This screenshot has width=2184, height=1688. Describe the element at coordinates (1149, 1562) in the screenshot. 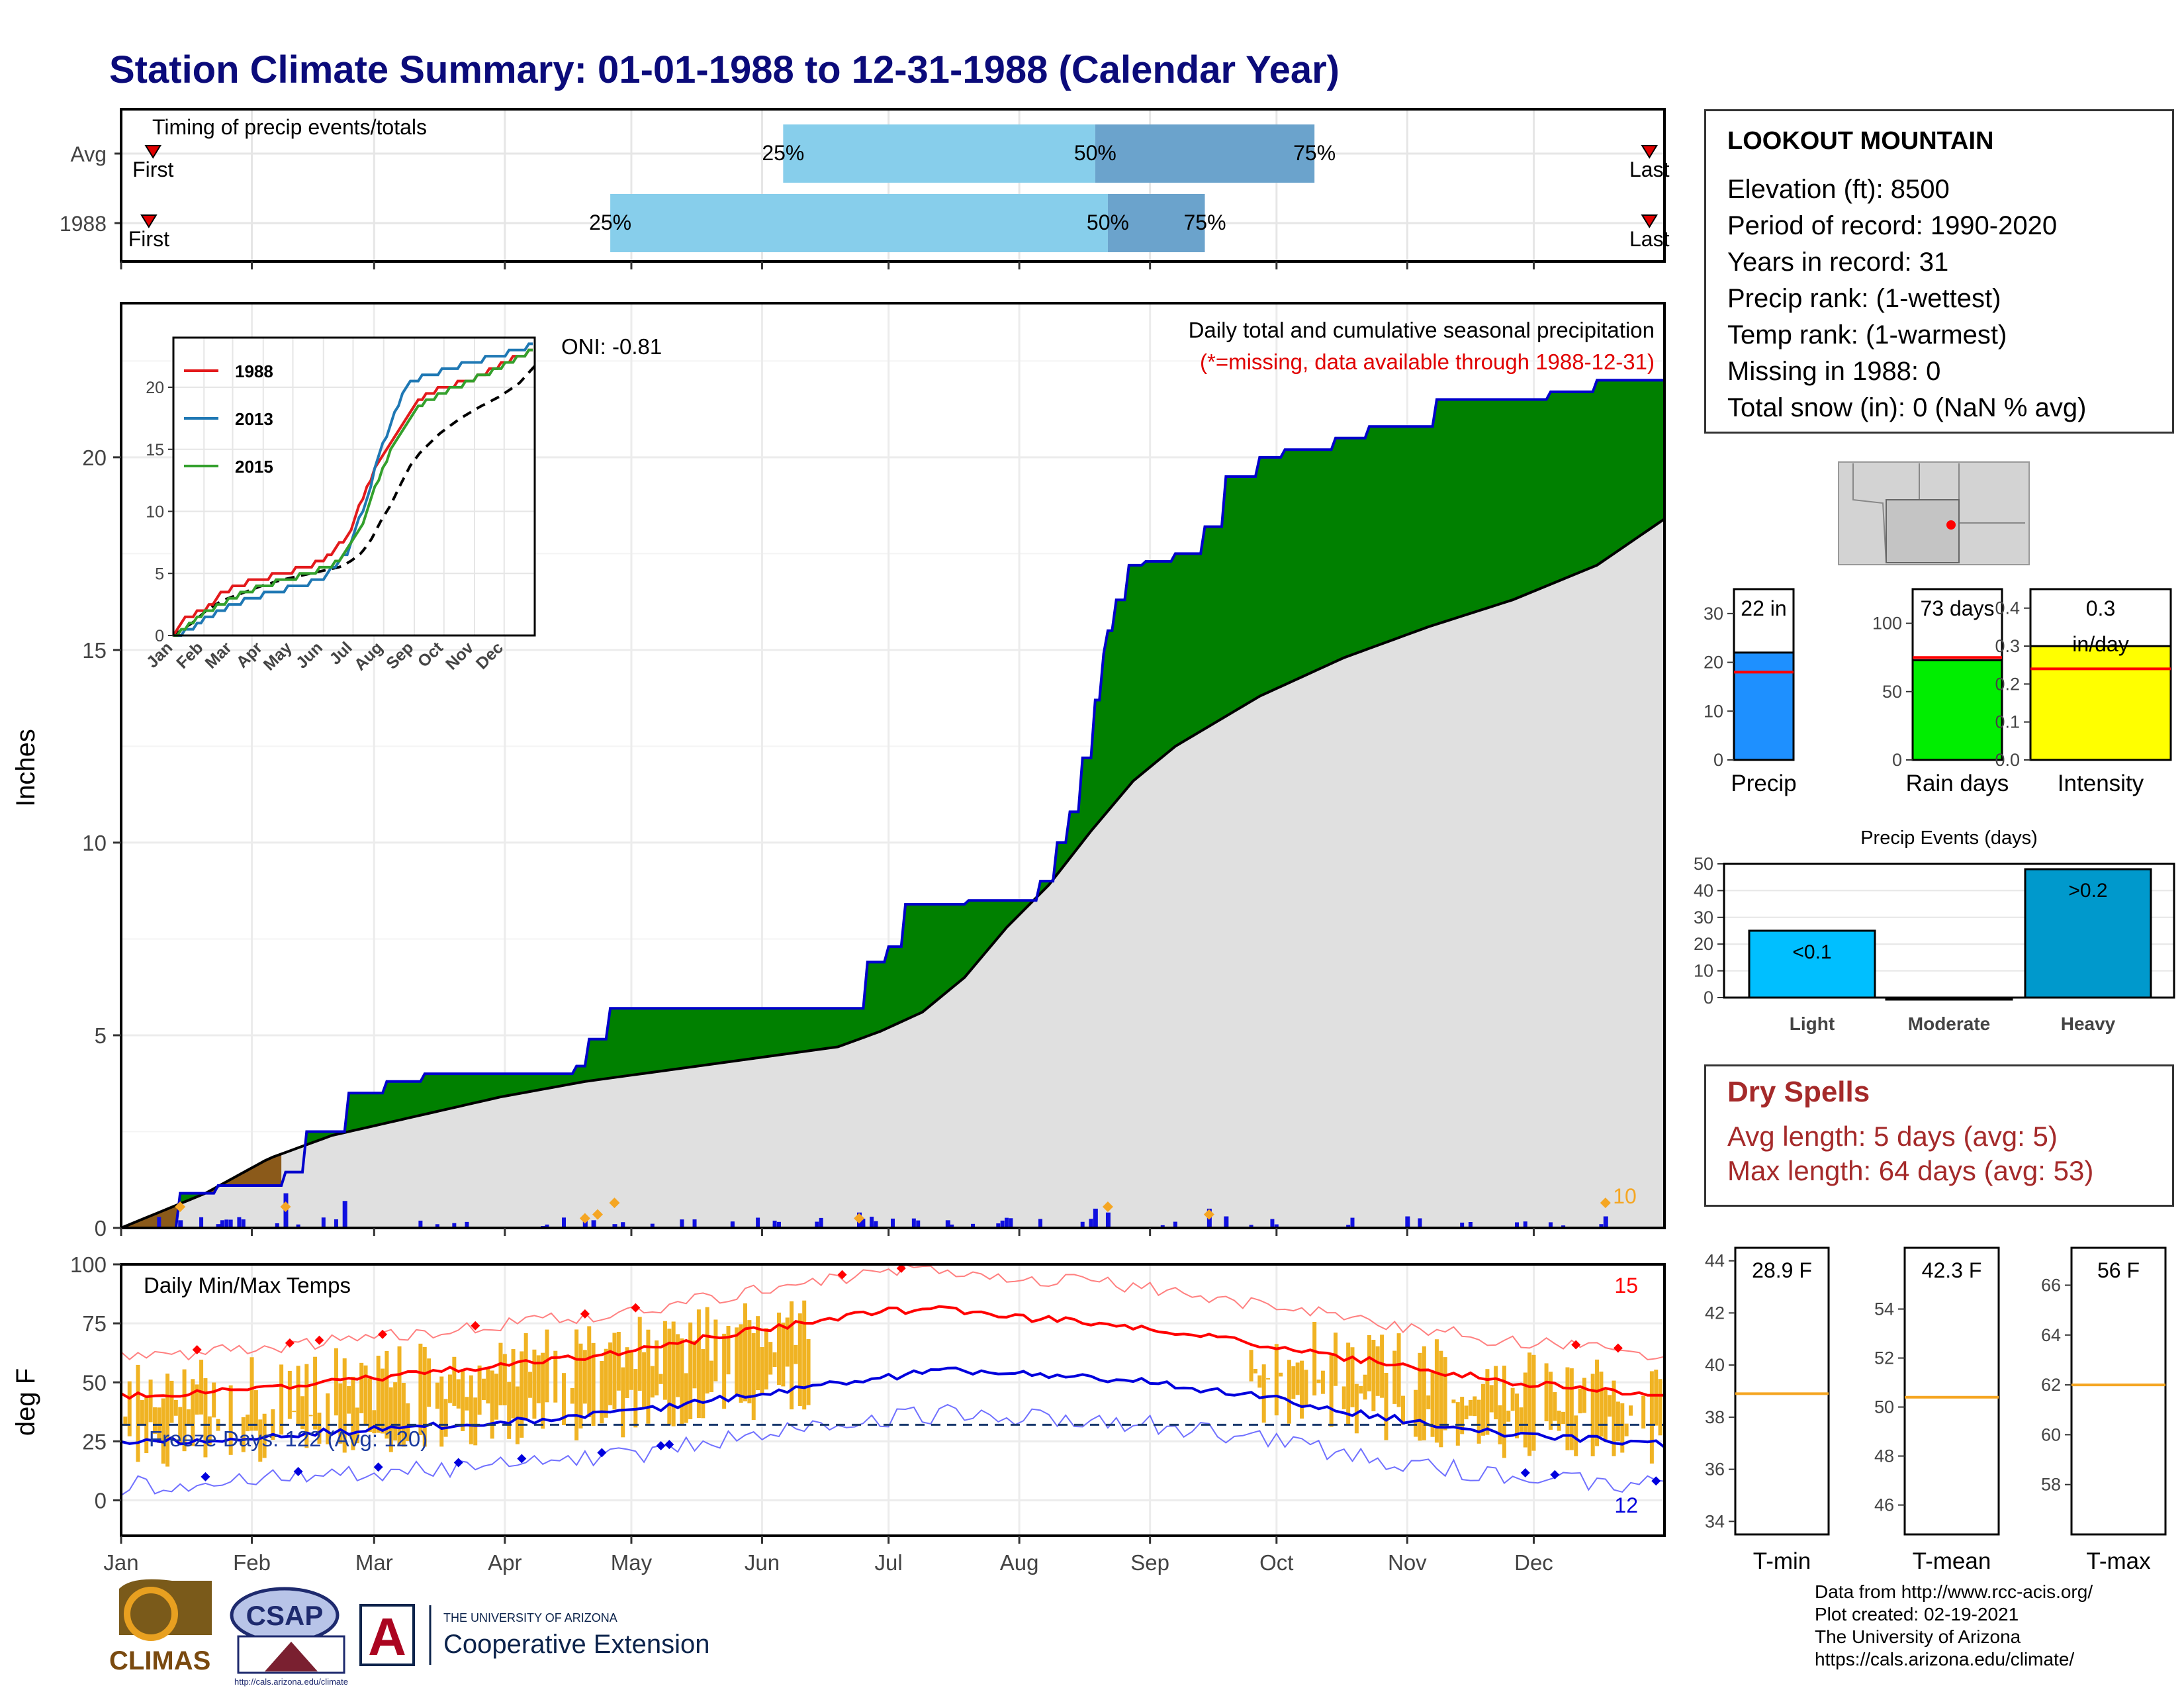

I see `month-axis-label: Sep` at that location.